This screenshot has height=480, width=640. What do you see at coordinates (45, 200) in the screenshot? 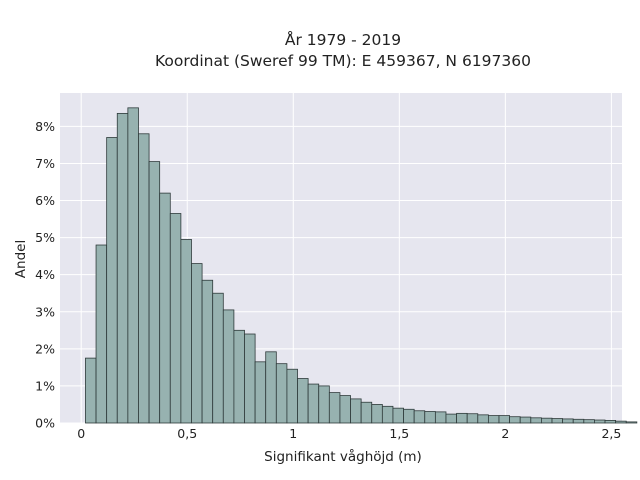
I see `y-tick-label: 6%` at bounding box center [45, 200].